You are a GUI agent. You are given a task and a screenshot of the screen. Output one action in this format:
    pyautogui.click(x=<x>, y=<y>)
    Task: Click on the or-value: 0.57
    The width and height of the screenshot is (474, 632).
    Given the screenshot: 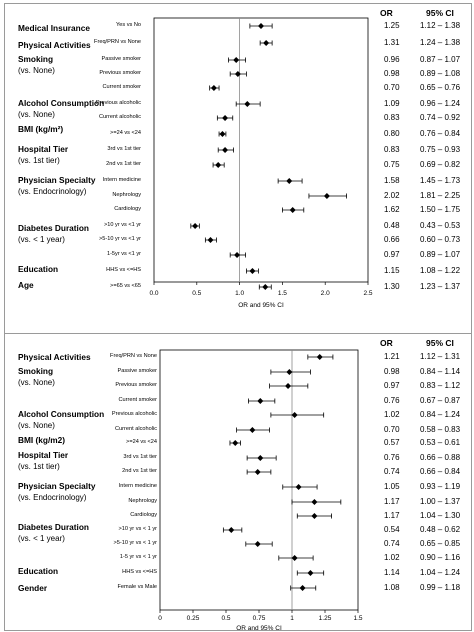 What is the action you would take?
    pyautogui.click(x=392, y=442)
    